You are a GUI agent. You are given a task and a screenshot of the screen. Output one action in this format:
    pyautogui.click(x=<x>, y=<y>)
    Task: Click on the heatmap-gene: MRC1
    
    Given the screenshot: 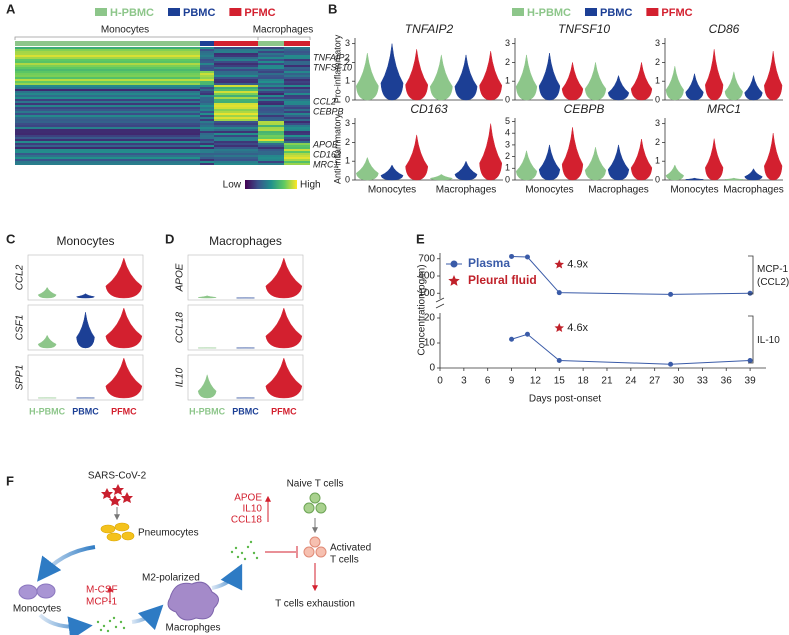 What is the action you would take?
    pyautogui.click(x=326, y=164)
    